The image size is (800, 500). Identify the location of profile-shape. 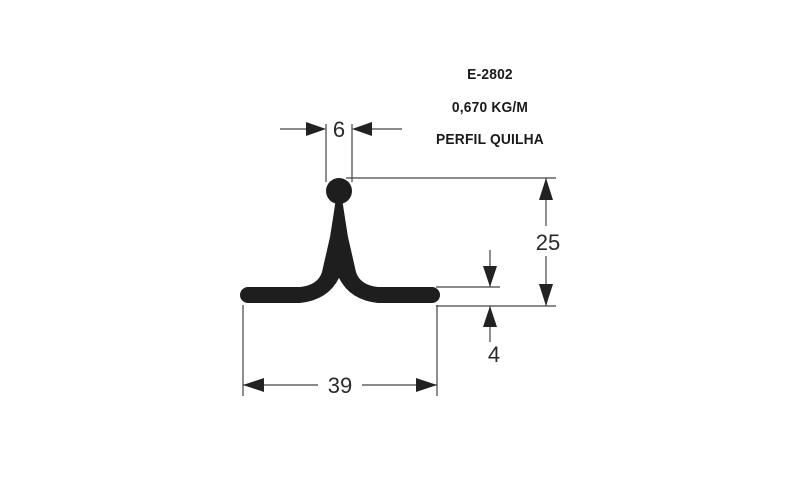
(340, 240).